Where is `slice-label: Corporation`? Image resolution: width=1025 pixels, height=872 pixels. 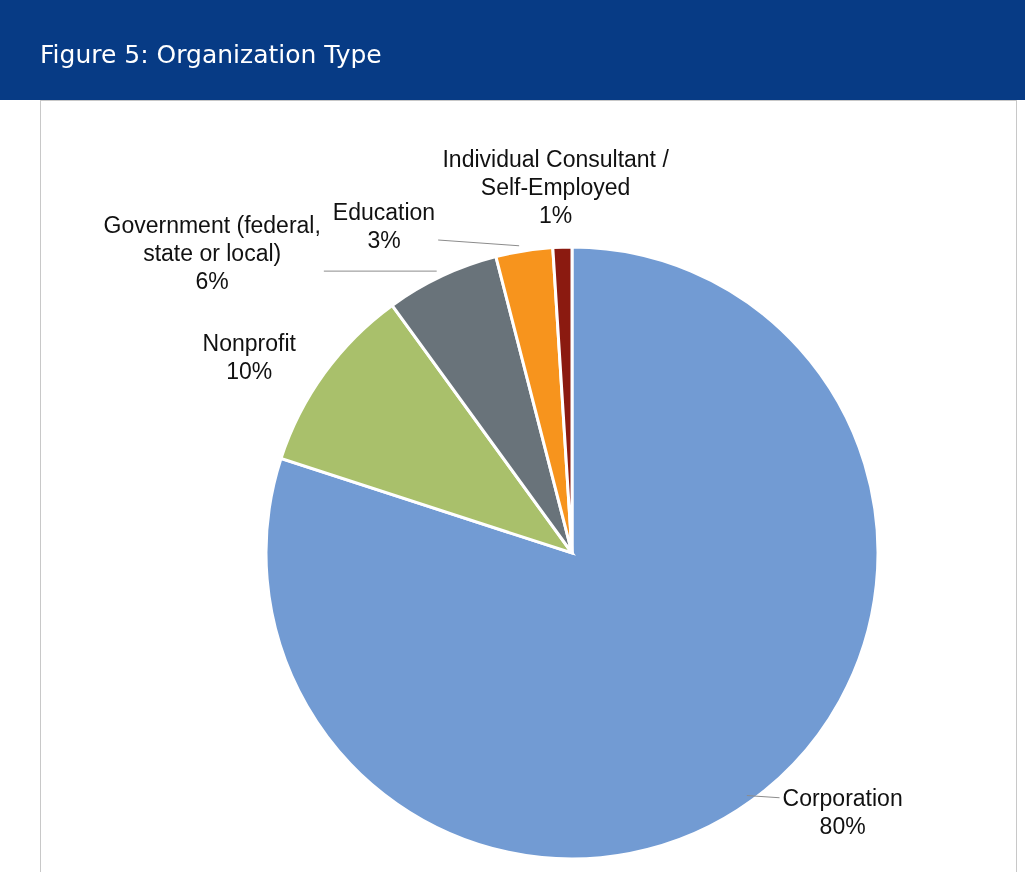
slice-label: Corporation is located at coordinates (842, 798).